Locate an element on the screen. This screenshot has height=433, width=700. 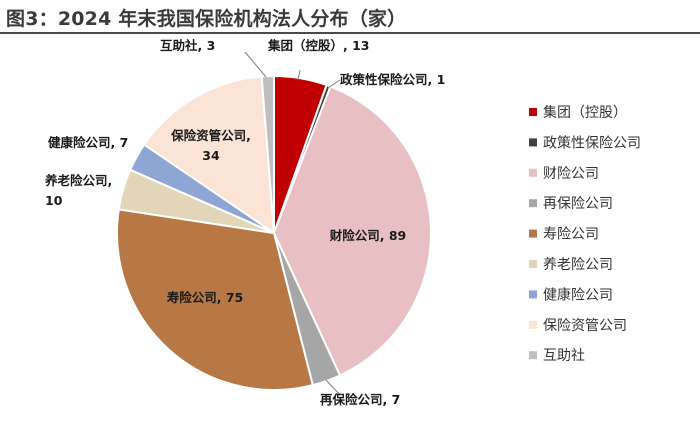
legend-item-6: 养老险公司 is located at coordinates (571, 265).